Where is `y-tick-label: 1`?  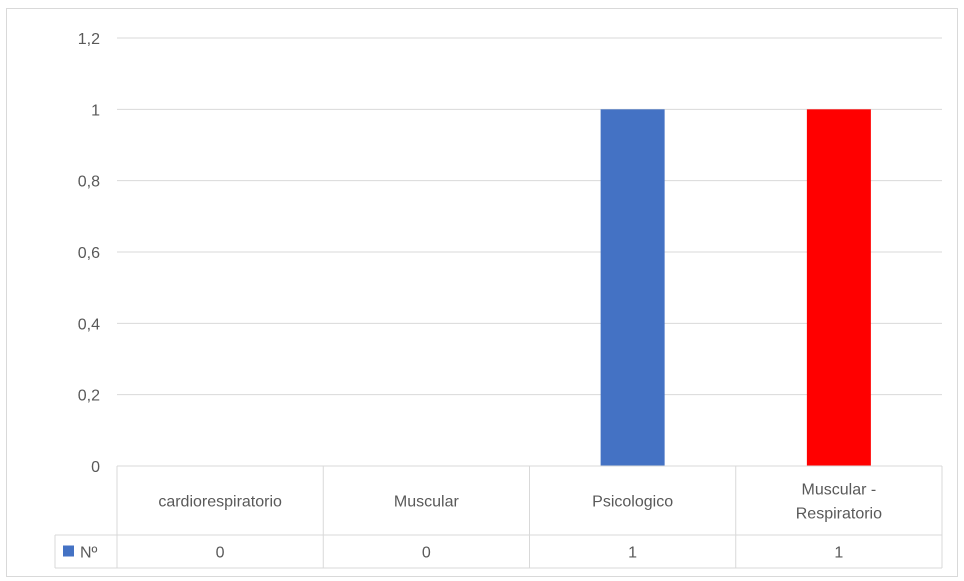
y-tick-label: 1 is located at coordinates (95, 110).